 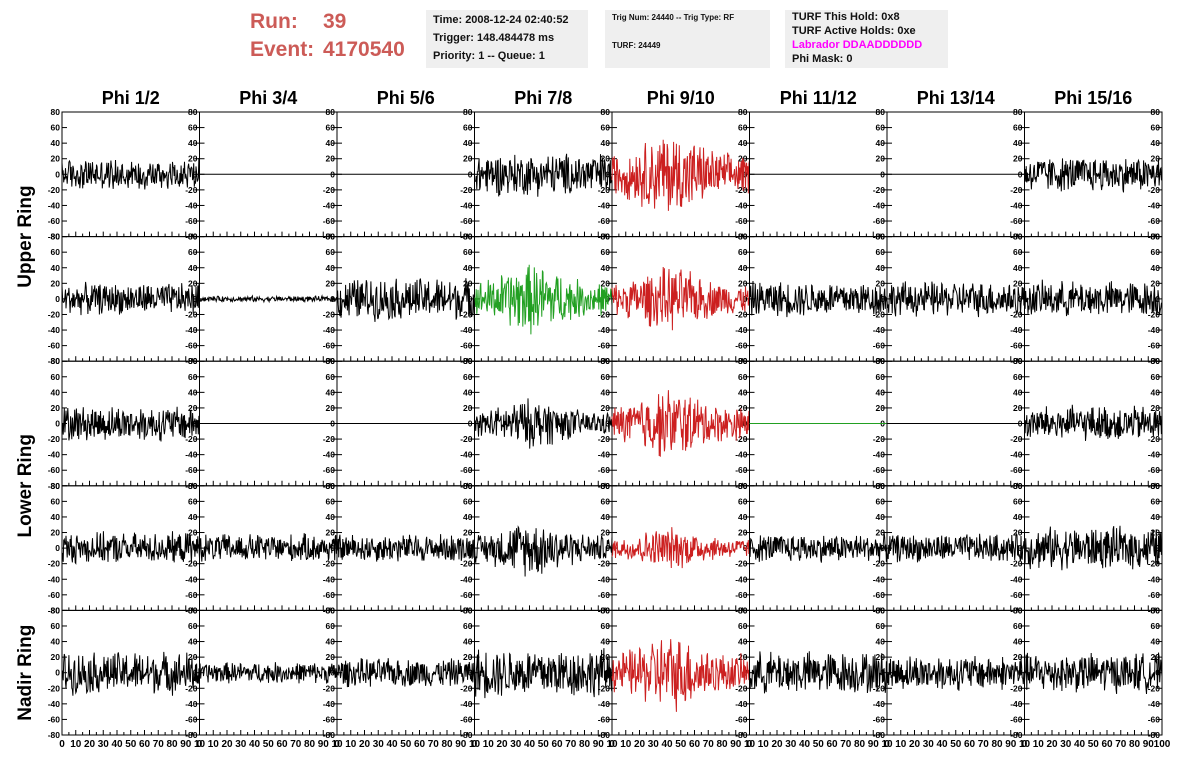 What do you see at coordinates (1066, 744) in the screenshot?
I see `x-tick-label: 30` at bounding box center [1066, 744].